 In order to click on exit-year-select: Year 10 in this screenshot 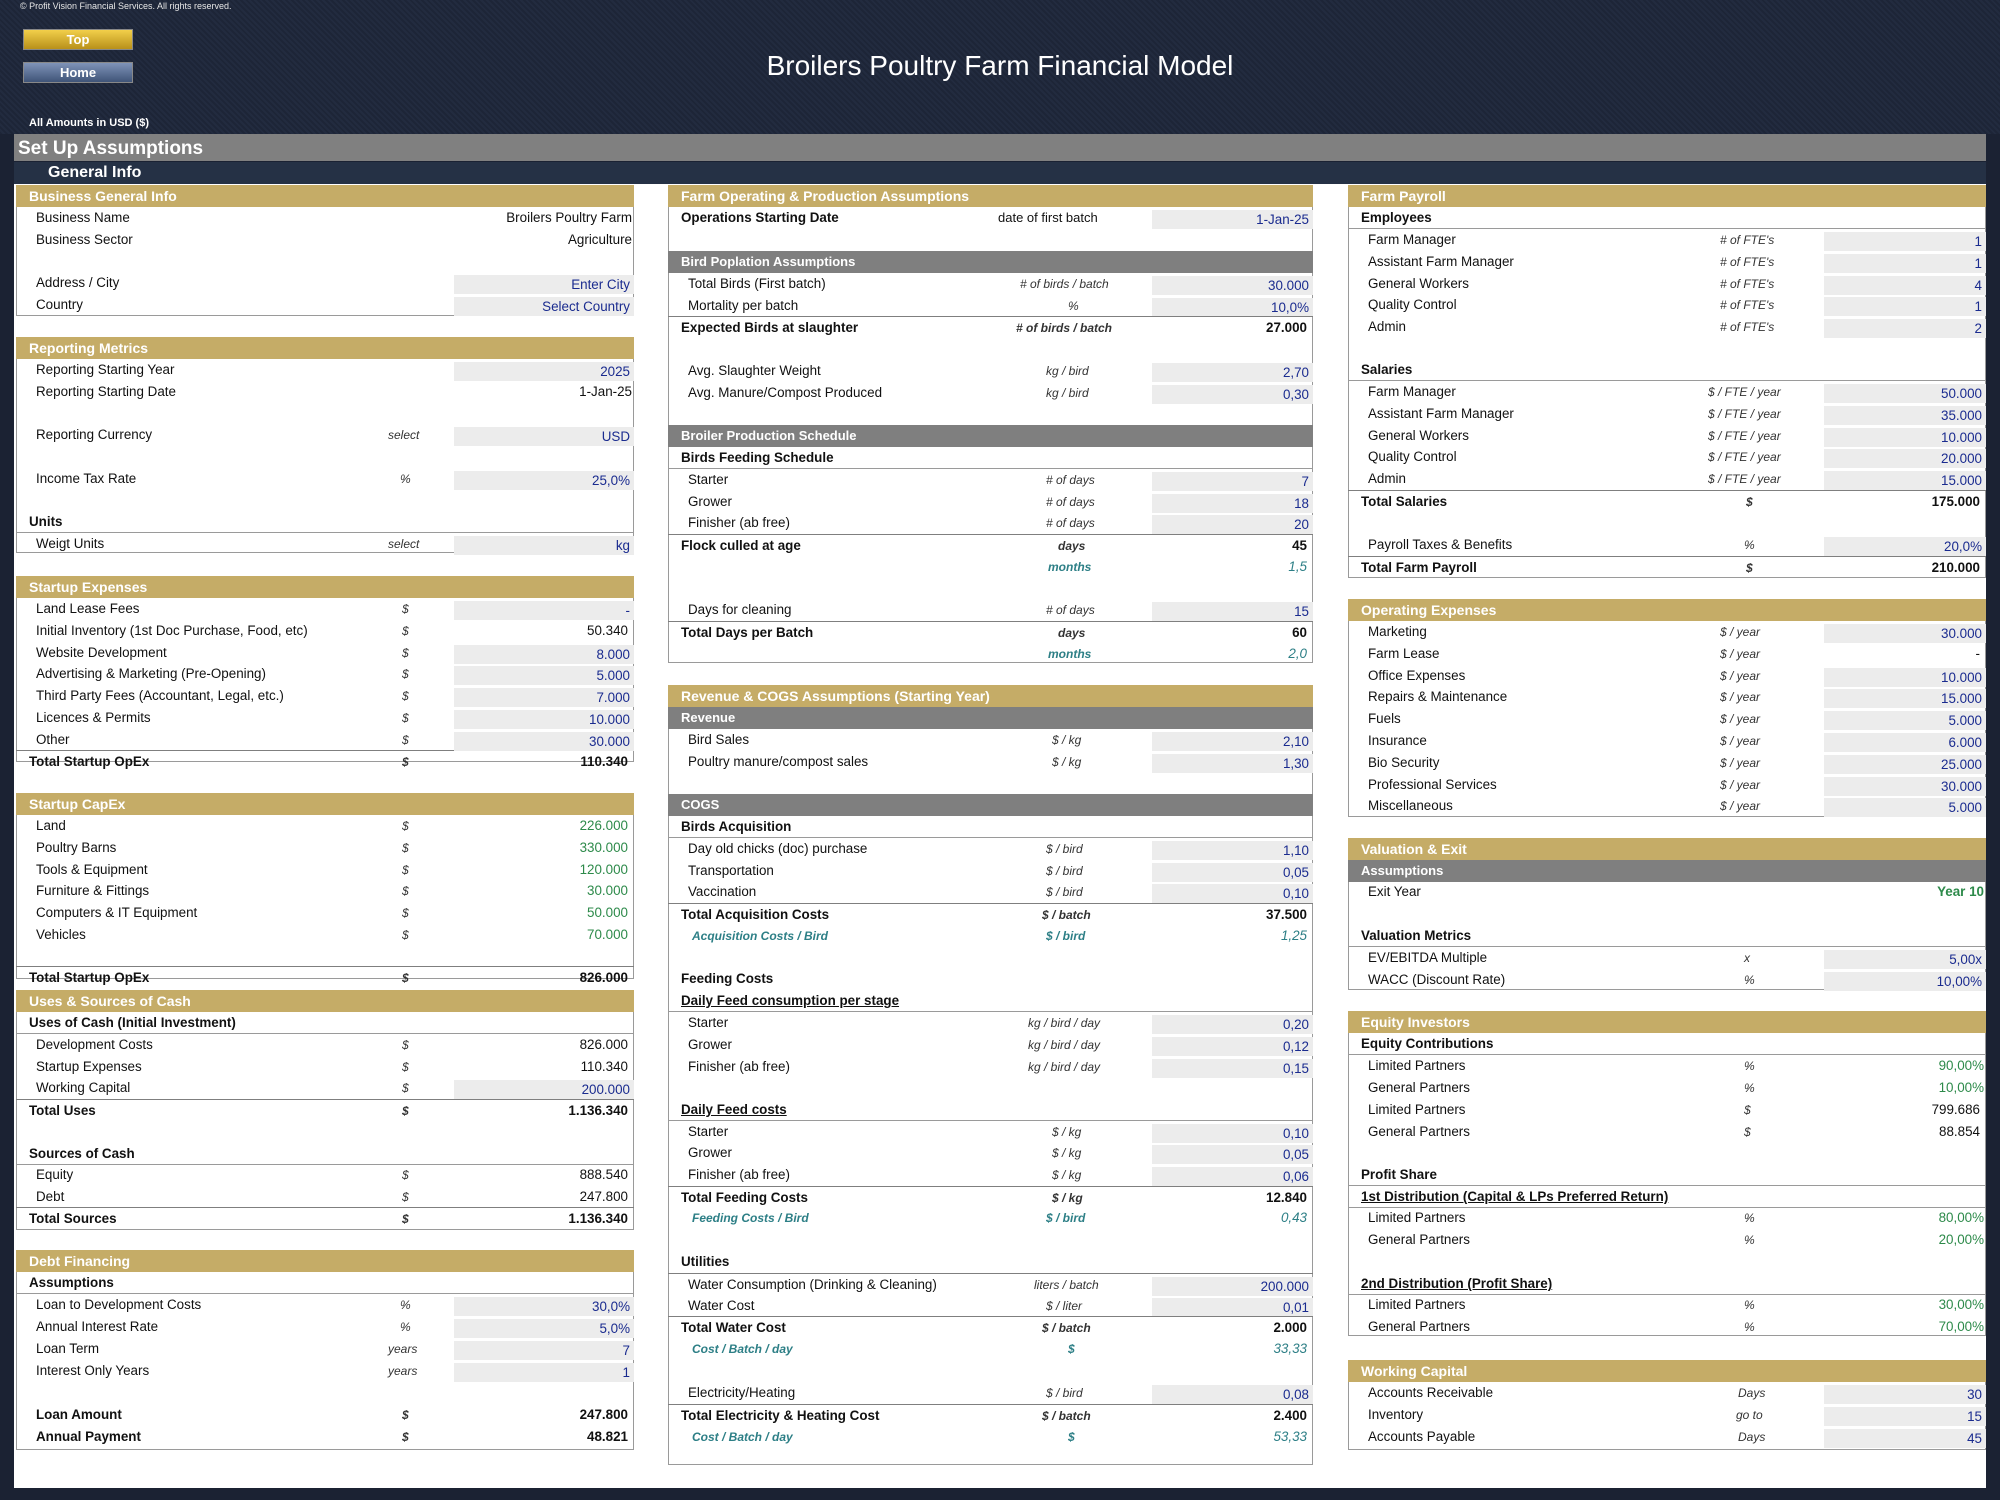, I will do `click(1960, 891)`.